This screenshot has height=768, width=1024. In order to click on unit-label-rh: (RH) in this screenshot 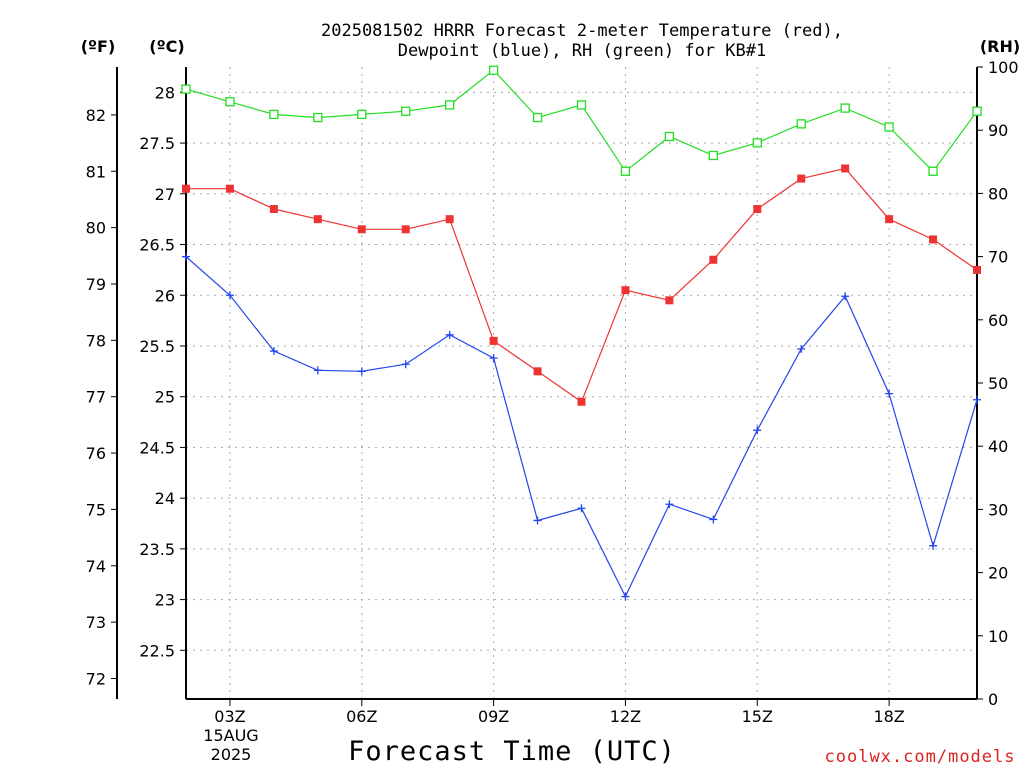, I will do `click(1000, 46)`.